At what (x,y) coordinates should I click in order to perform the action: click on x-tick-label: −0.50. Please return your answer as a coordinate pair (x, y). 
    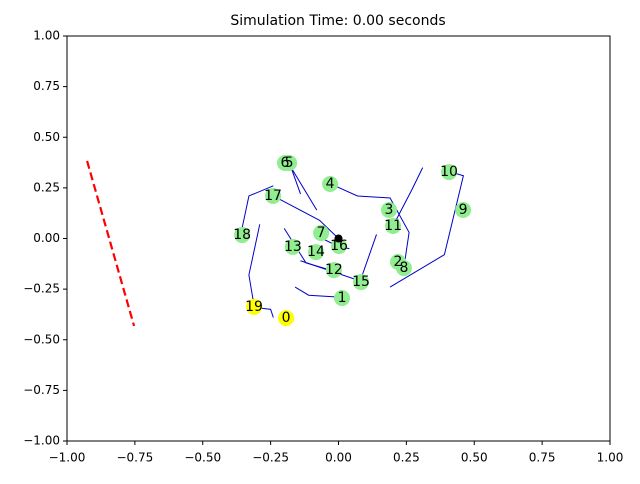
    Looking at the image, I should click on (202, 458).